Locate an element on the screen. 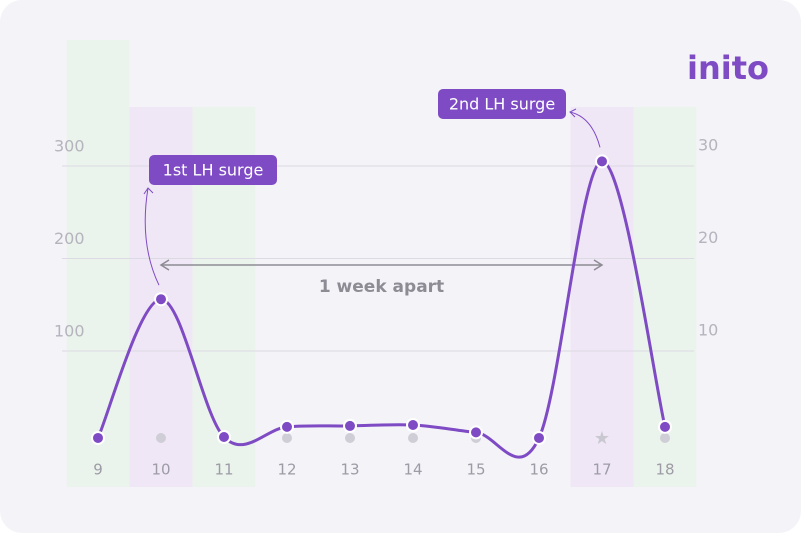 The image size is (801, 533). x-tick-label: 18 is located at coordinates (664, 470).